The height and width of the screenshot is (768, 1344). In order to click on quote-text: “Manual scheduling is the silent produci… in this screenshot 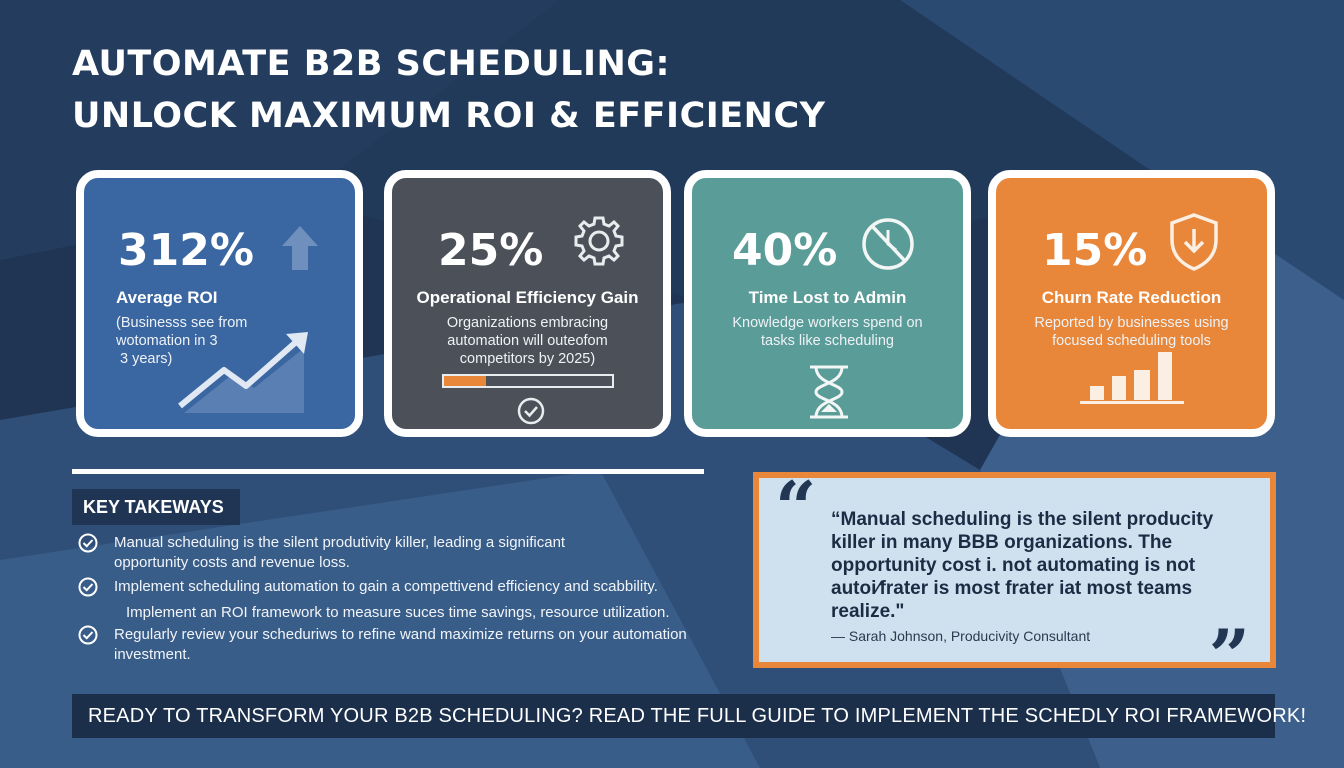, I will do `click(1022, 565)`.